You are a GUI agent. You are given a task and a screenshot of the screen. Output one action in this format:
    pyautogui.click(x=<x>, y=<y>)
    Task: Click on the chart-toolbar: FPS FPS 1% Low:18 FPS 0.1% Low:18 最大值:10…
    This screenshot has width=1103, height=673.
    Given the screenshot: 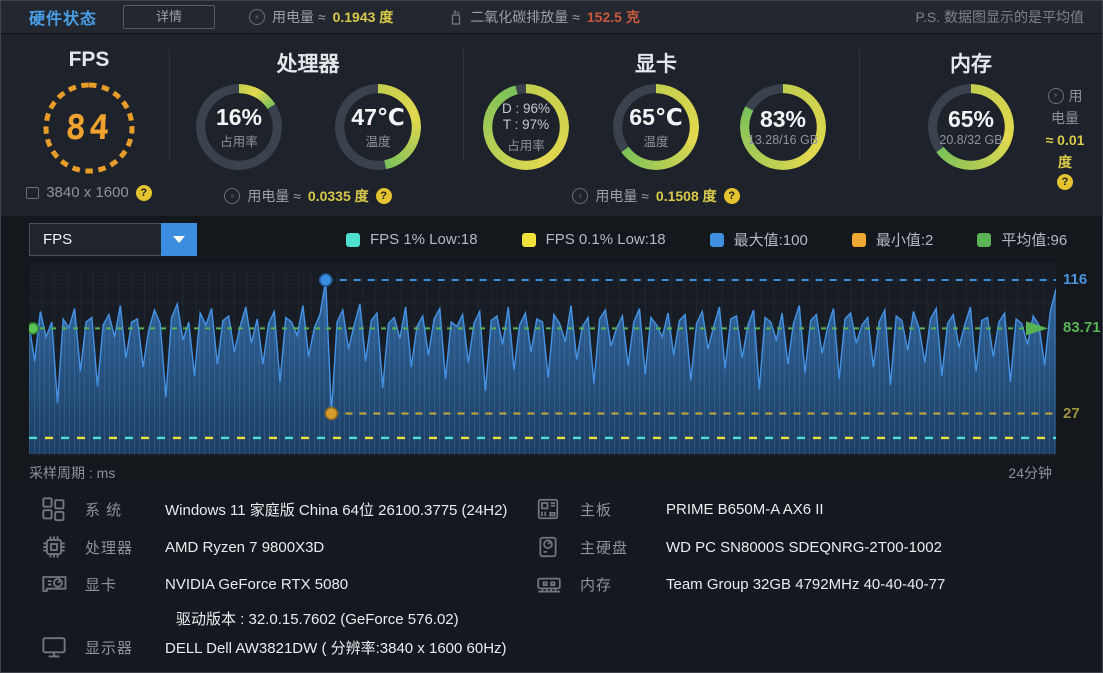 What is the action you would take?
    pyautogui.click(x=551, y=239)
    